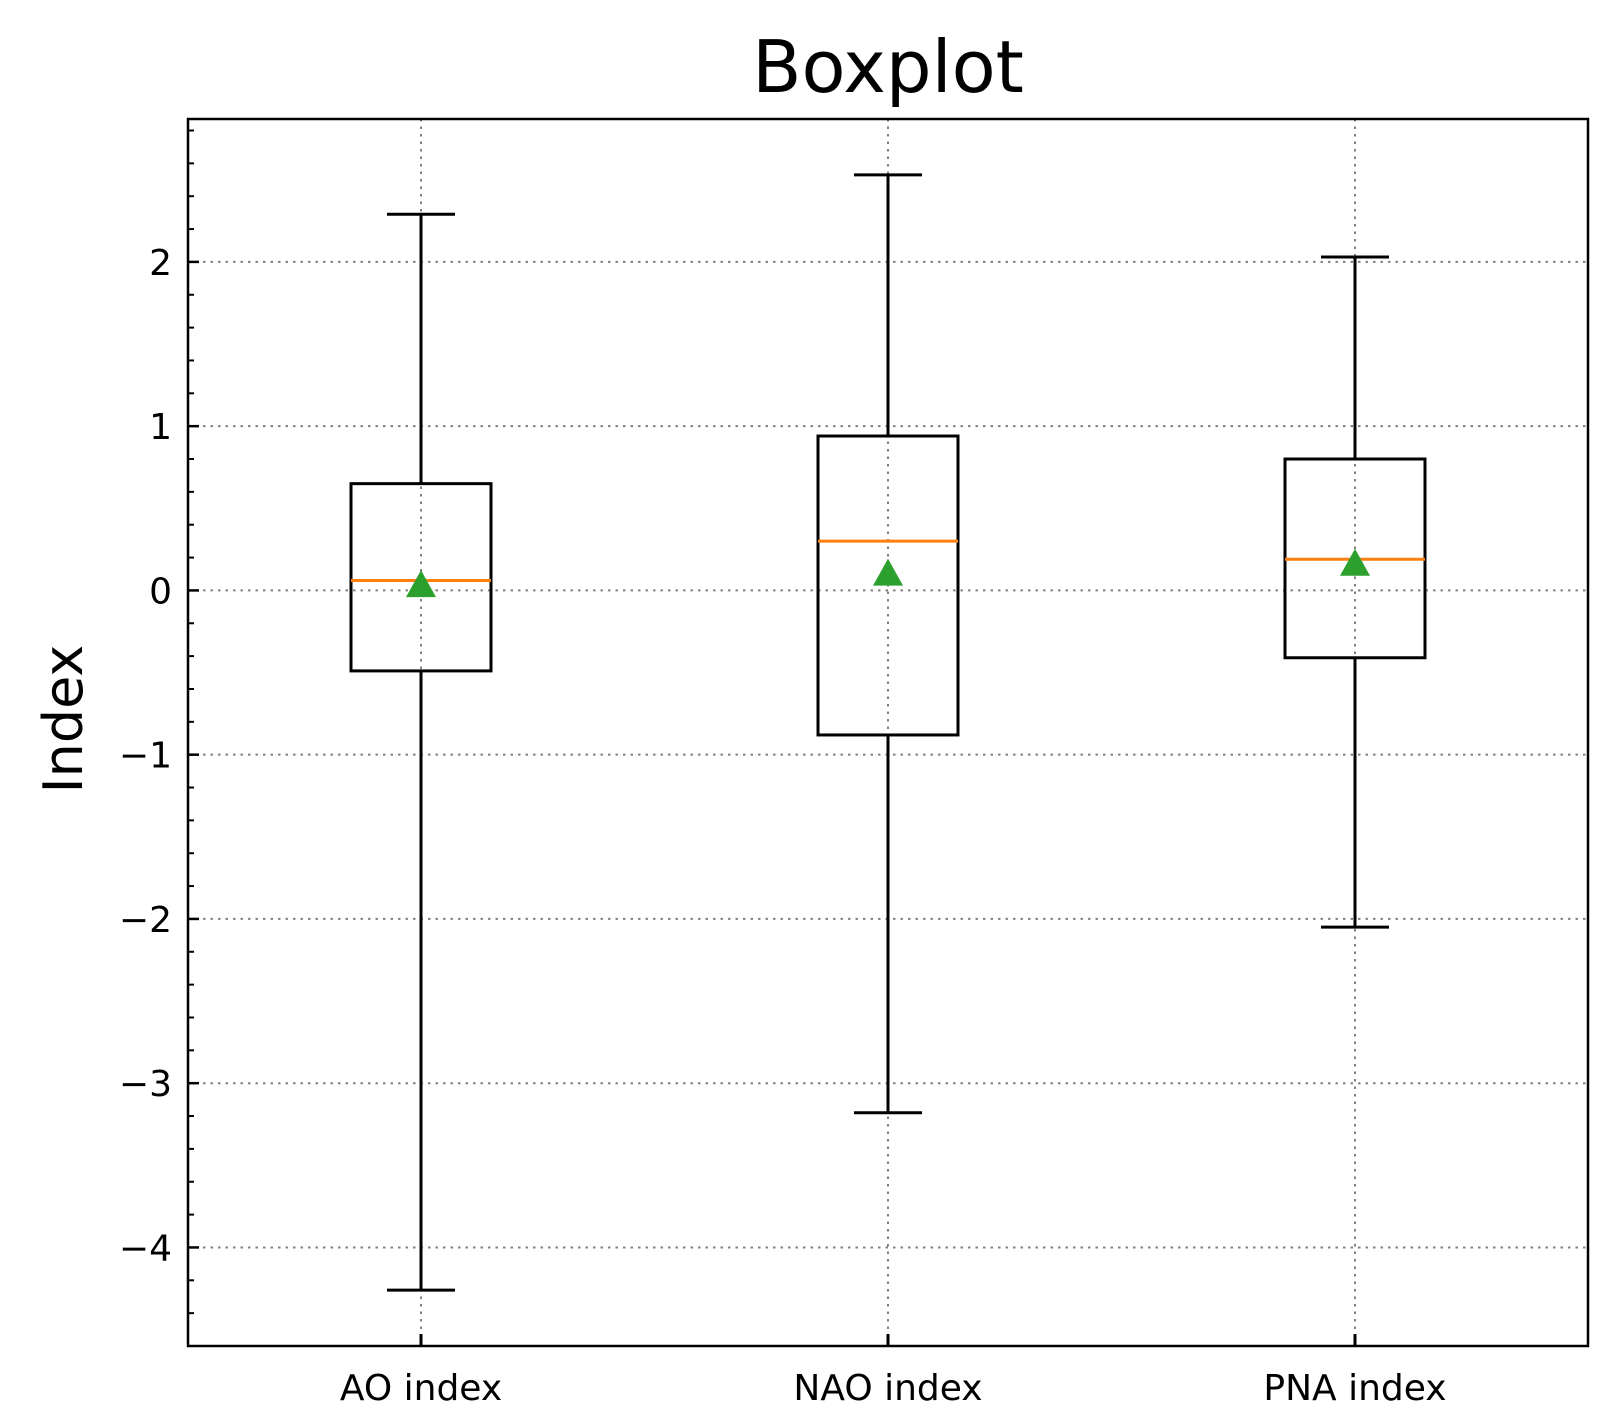 The width and height of the screenshot is (1611, 1427). What do you see at coordinates (159, 722) in the screenshot?
I see `y-axis-ticks: 2 1 0 −1 −2 −3 −4` at bounding box center [159, 722].